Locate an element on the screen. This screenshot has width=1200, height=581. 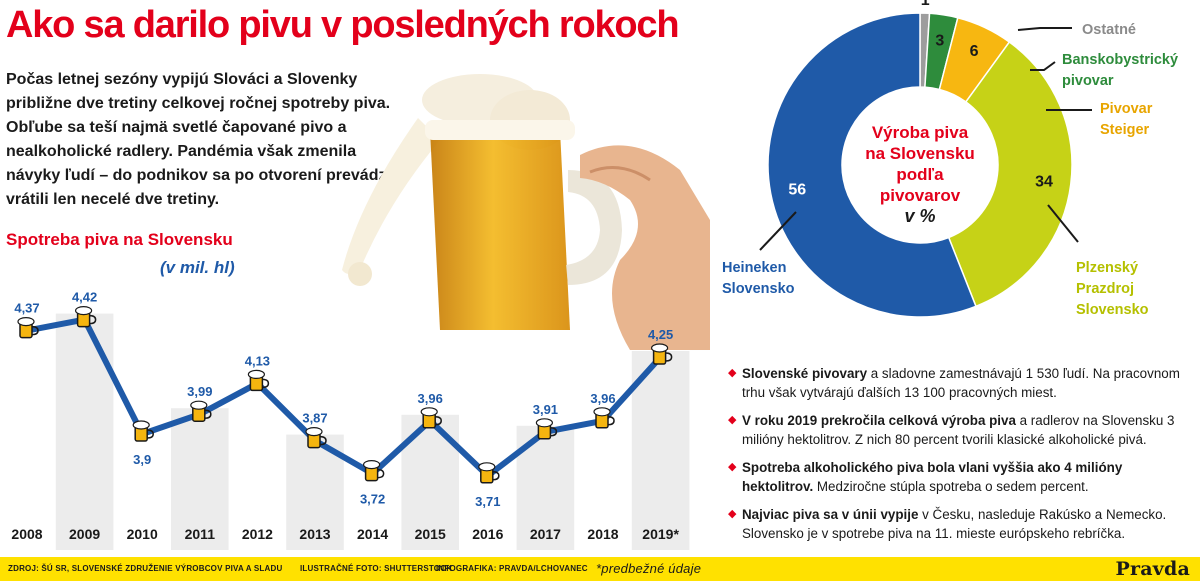
beer-mug-illustration is located at coordinates (526, 212).